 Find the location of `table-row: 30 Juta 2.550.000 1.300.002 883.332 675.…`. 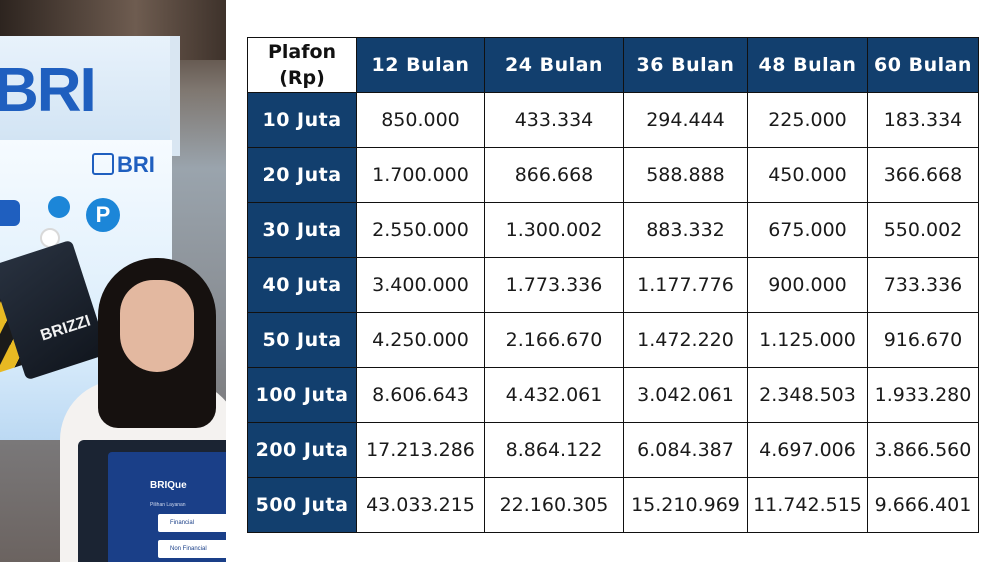

table-row: 30 Juta 2.550.000 1.300.002 883.332 675.… is located at coordinates (613, 230).